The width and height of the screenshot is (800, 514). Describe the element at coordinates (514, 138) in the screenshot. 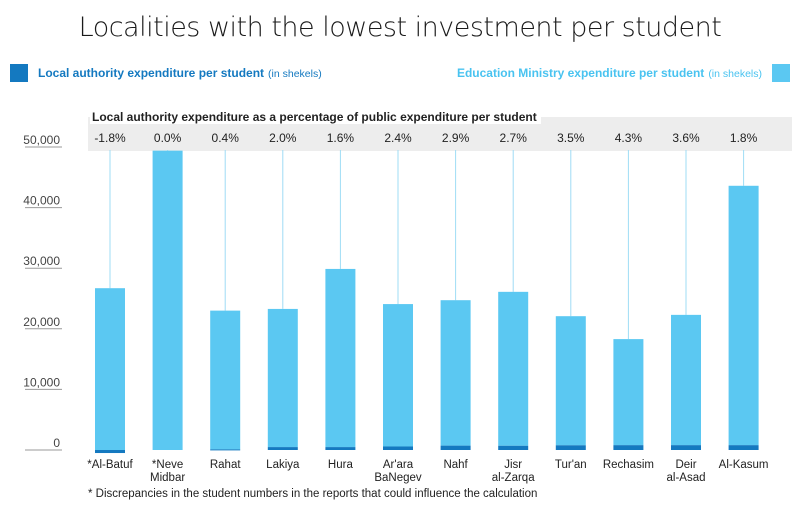

I see `percent-label: 2.7%` at that location.